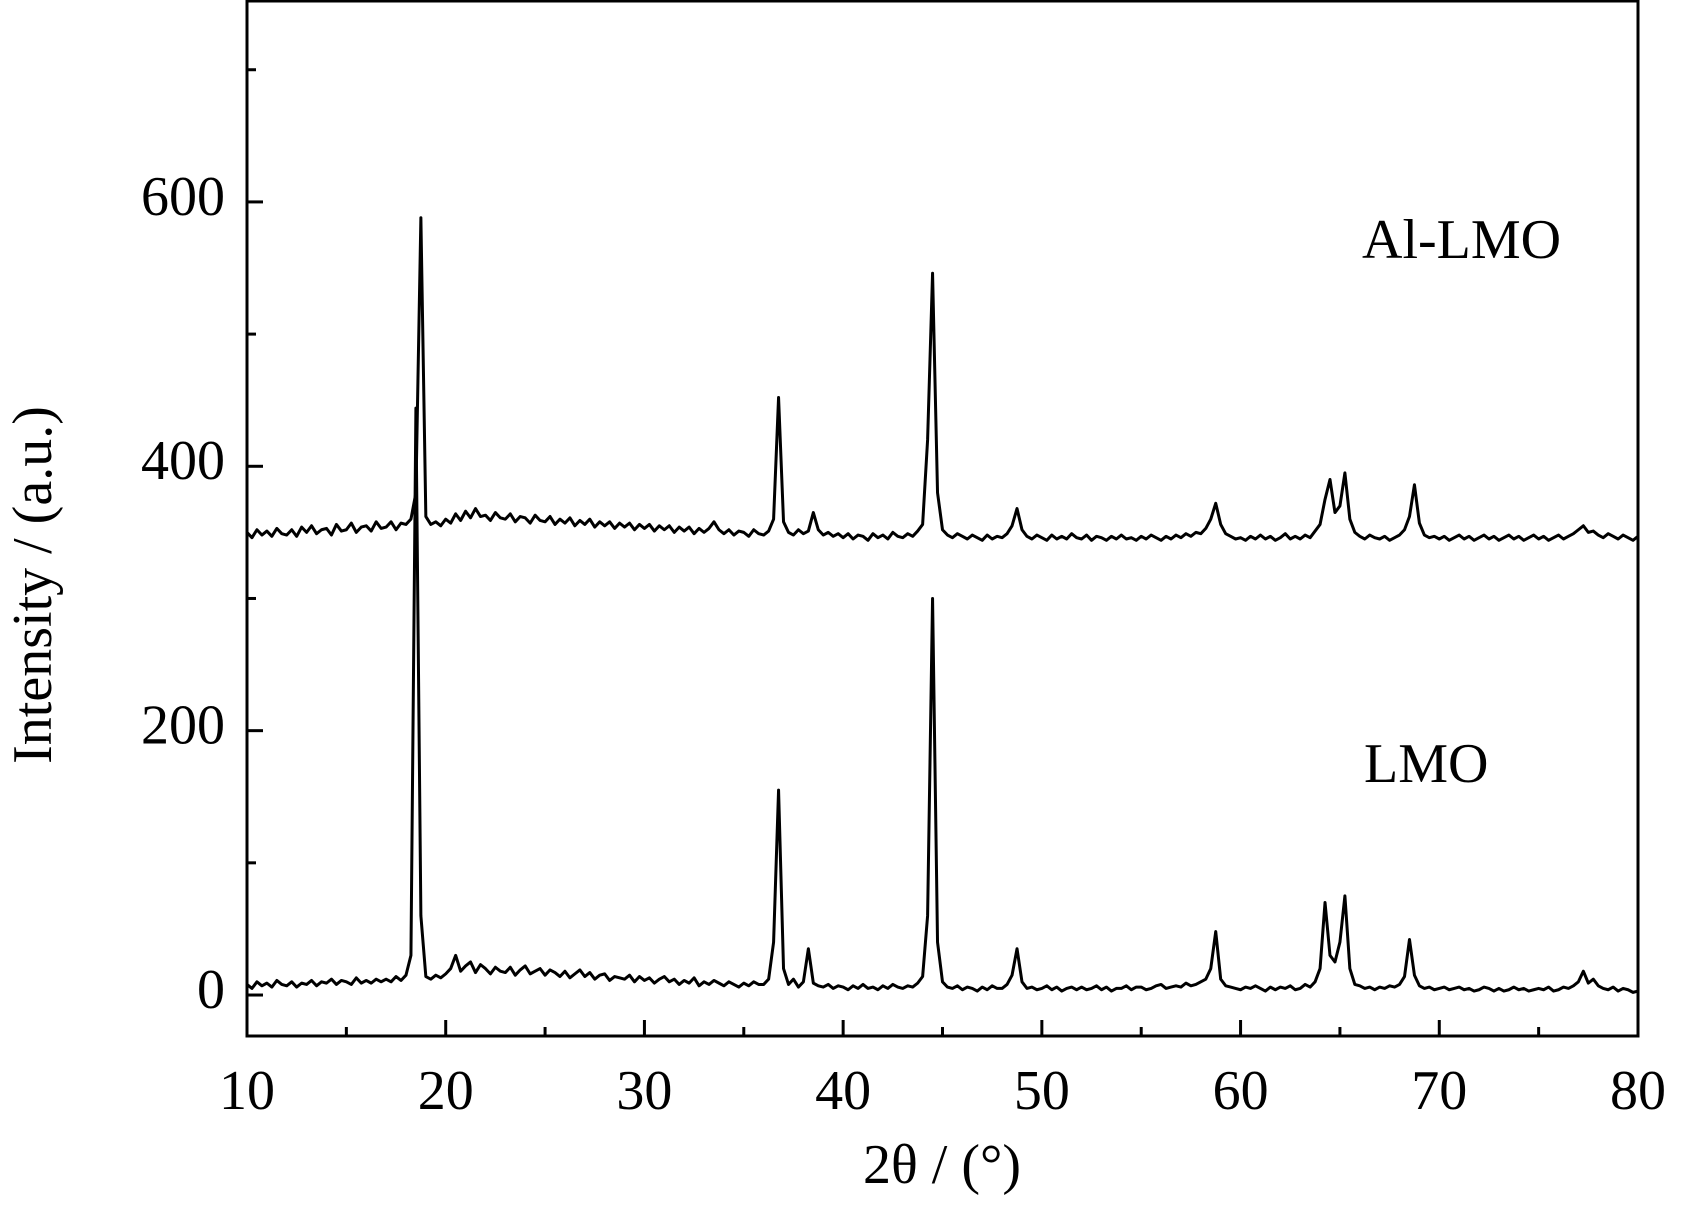  I want to click on x-tick-label: 10, so click(247, 1091).